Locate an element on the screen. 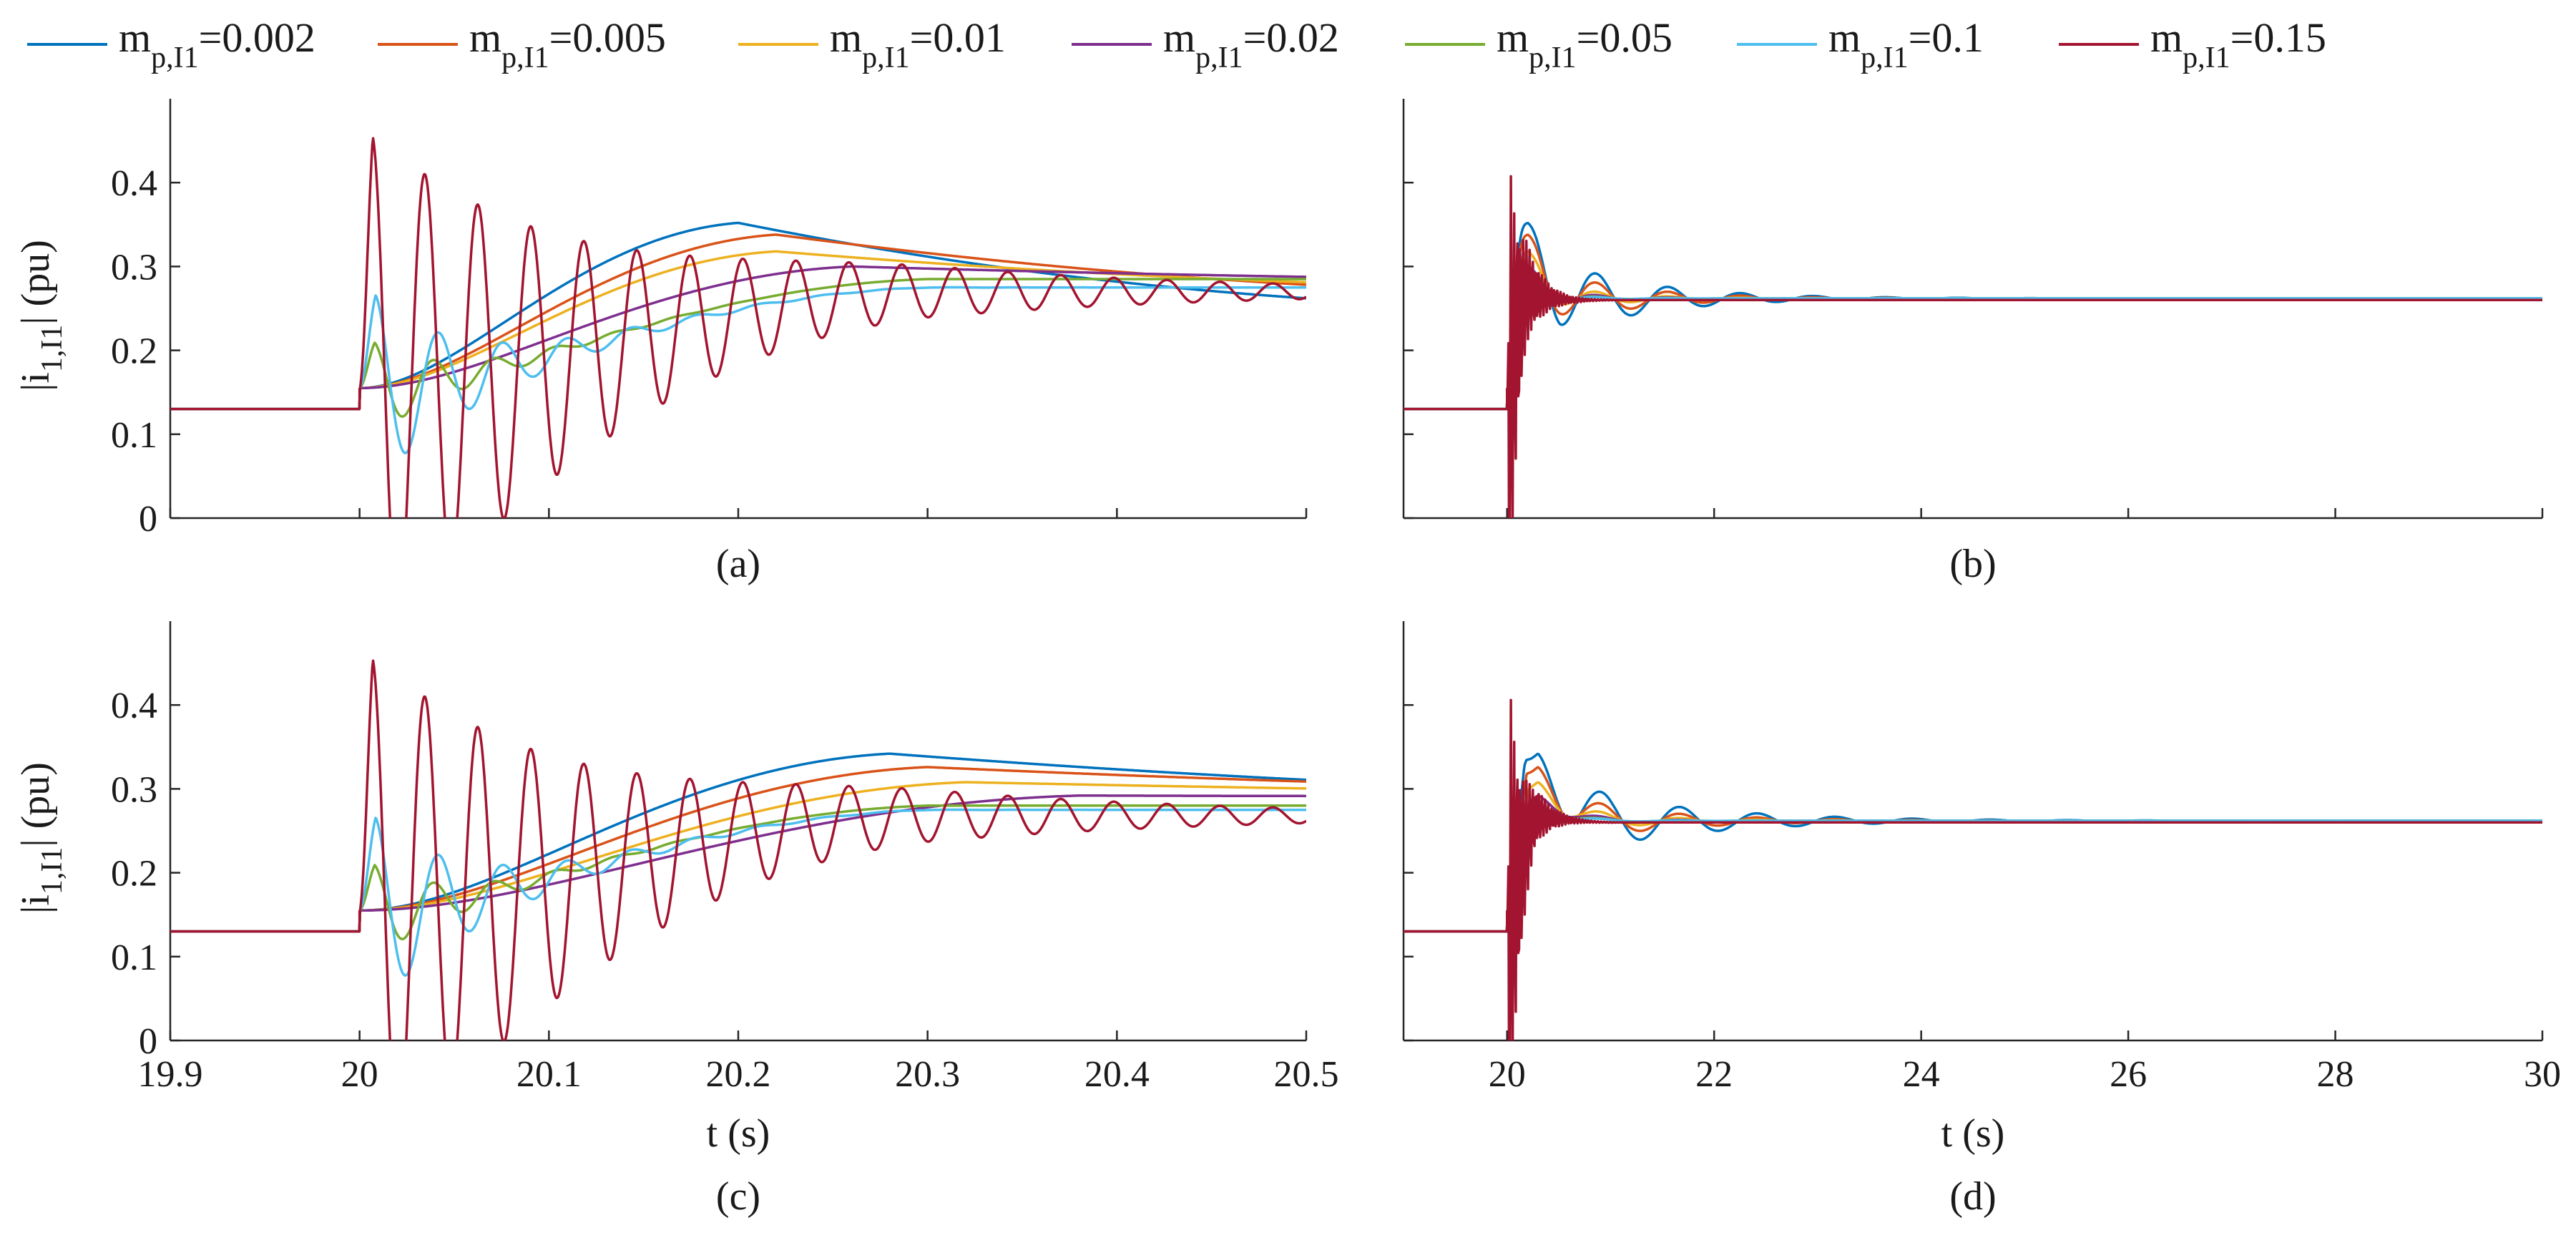 This screenshot has width=2576, height=1243. x-tick-label: 20.4 is located at coordinates (1117, 1074).